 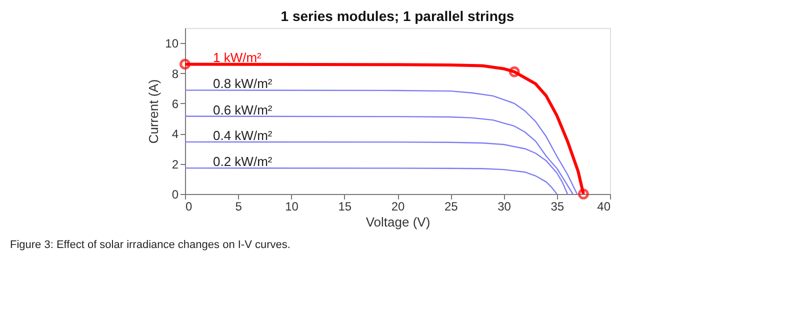 I want to click on x-tick-label: 25, so click(x=451, y=207).